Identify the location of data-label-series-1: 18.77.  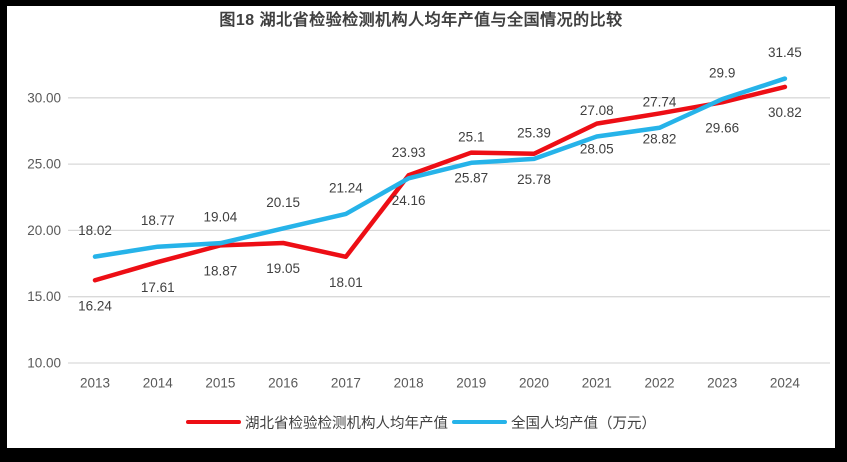
(158, 220).